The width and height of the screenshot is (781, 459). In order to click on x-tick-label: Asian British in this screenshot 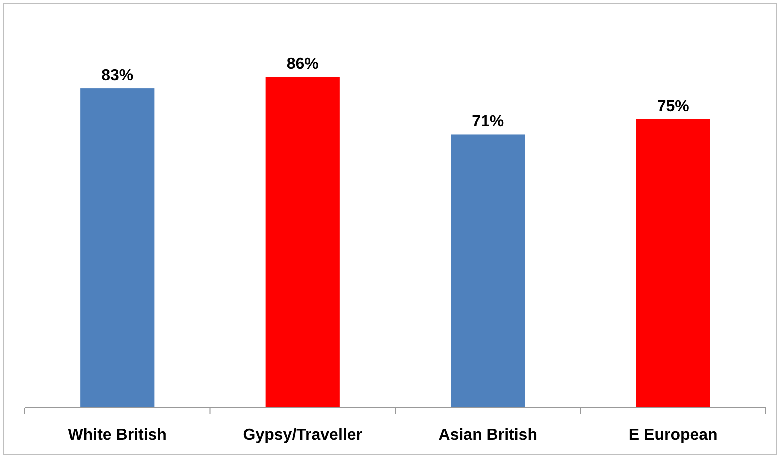, I will do `click(488, 435)`.